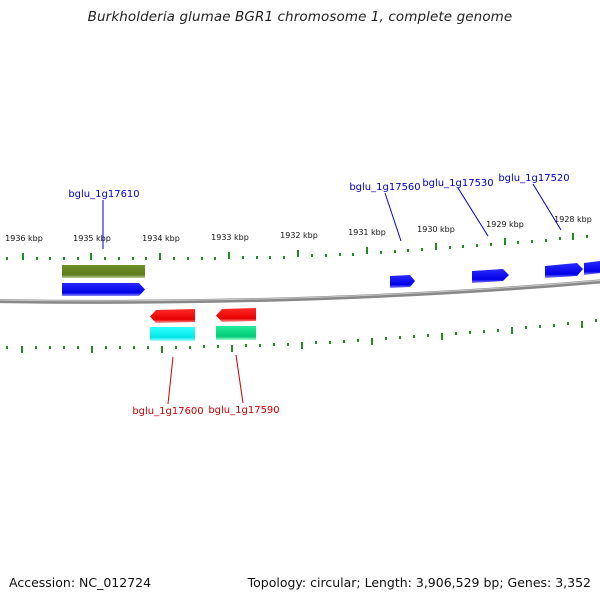 This screenshot has height=600, width=600. What do you see at coordinates (573, 219) in the screenshot?
I see `ruler-label: 1928 kbp` at bounding box center [573, 219].